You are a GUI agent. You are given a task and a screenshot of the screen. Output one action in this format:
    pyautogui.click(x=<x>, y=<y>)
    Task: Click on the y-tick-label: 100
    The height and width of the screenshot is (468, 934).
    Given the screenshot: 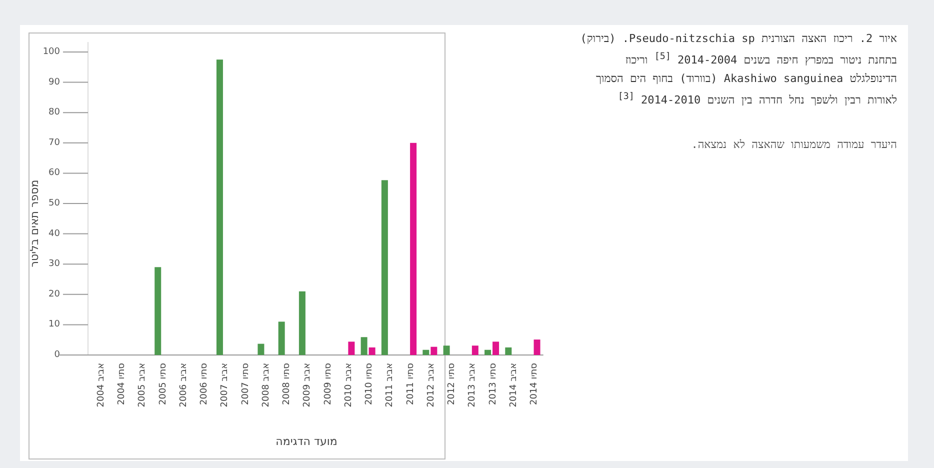 What is the action you would take?
    pyautogui.click(x=51, y=52)
    